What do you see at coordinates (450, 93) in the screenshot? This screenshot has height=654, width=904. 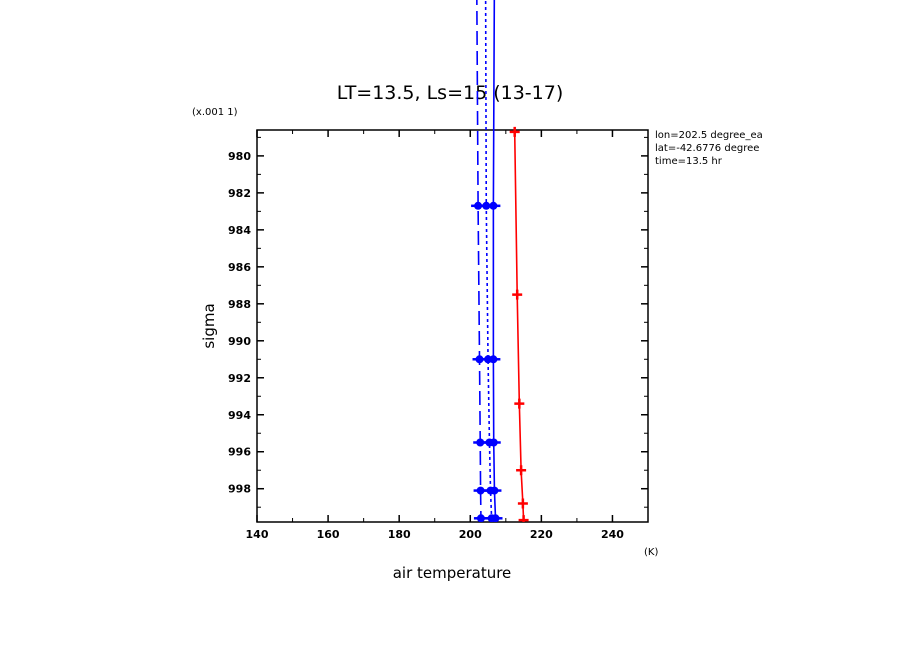 I see `chart-title: LT=13.5, Ls=15 (13-17)` at bounding box center [450, 93].